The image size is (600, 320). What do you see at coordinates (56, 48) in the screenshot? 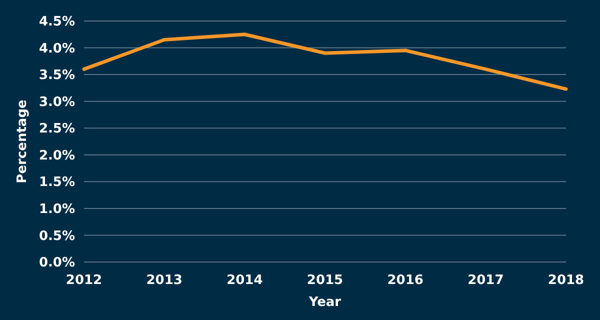
I see `y-tick-label: 4.0%` at bounding box center [56, 48].